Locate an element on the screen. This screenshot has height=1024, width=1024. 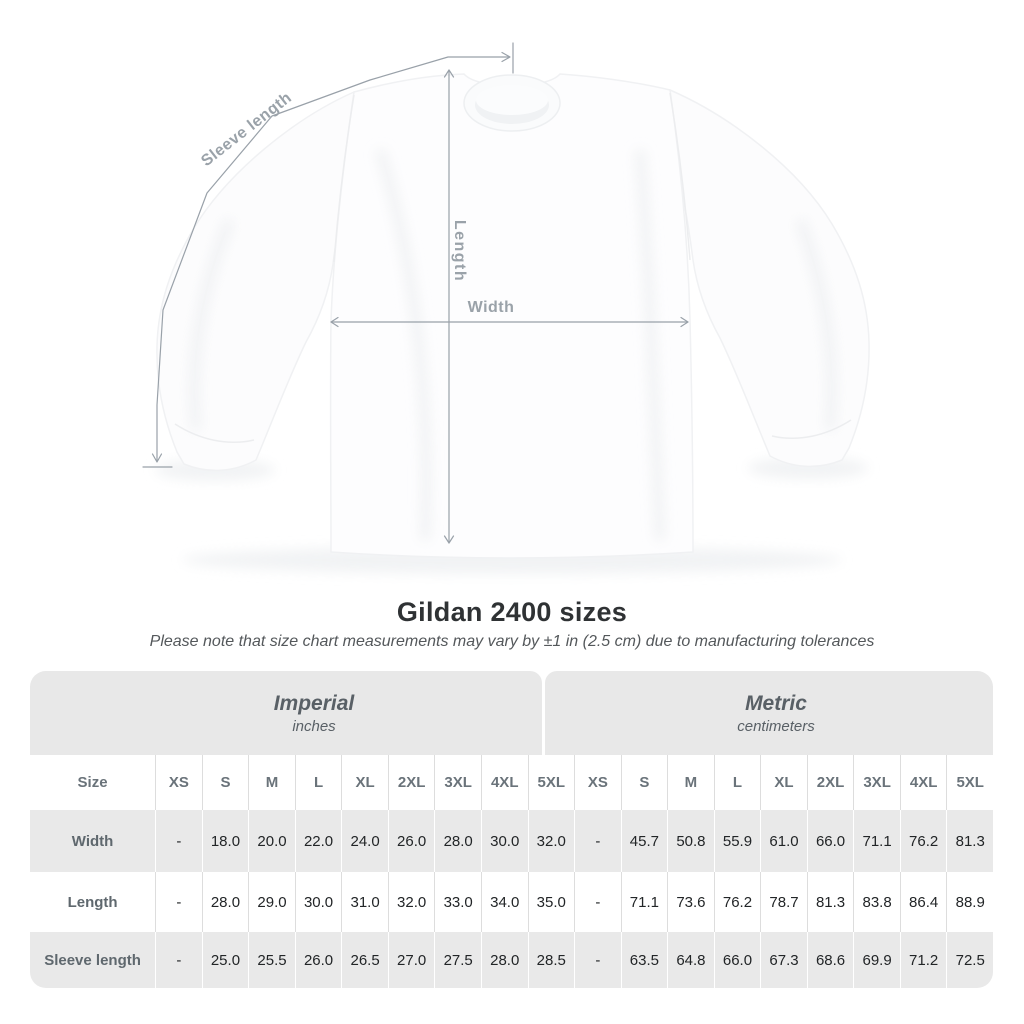
value-cell: 88.9 is located at coordinates (969, 902).